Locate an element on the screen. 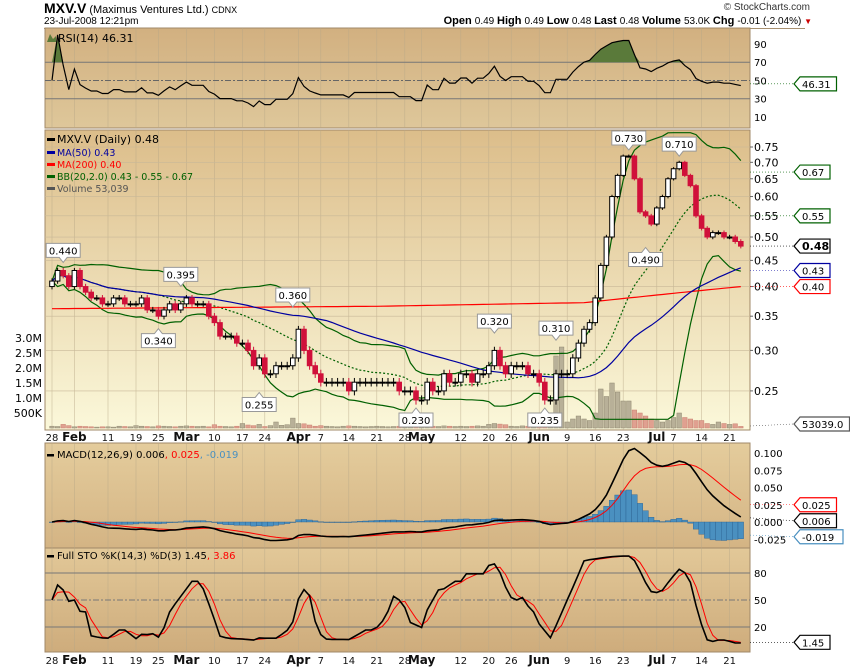  tag-label: -0.019 is located at coordinates (818, 538).